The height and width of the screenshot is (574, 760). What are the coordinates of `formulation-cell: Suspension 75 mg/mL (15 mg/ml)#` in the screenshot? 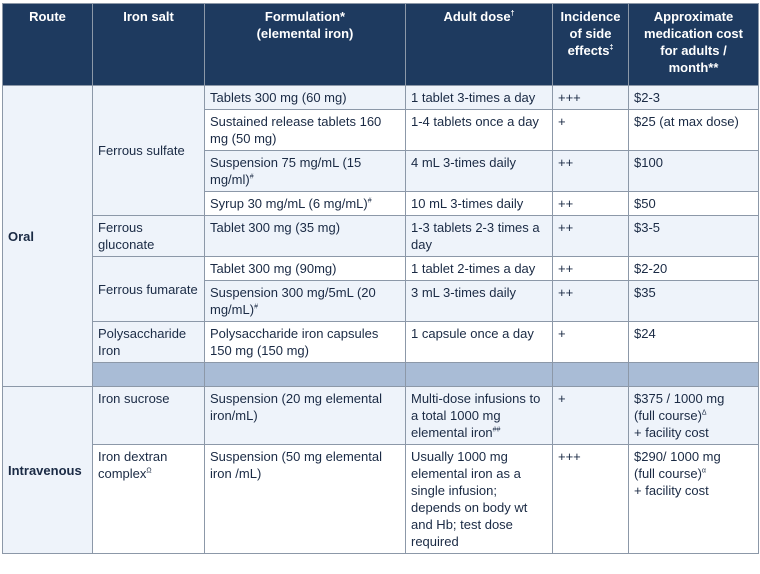 It's located at (305, 171).